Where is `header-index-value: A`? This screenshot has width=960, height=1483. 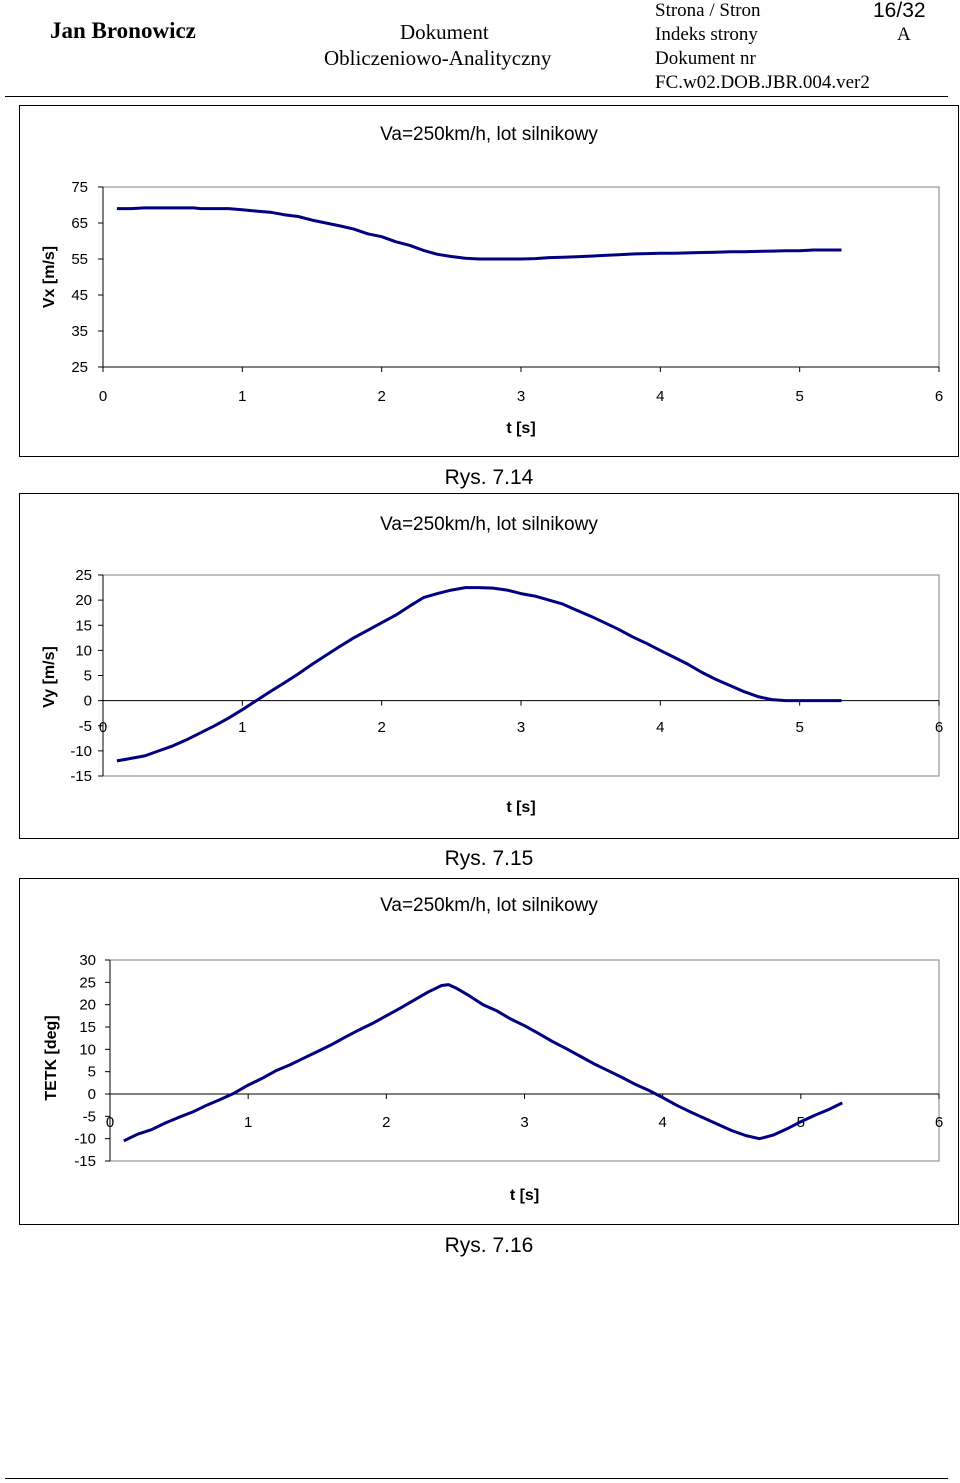
header-index-value: A is located at coordinates (904, 34).